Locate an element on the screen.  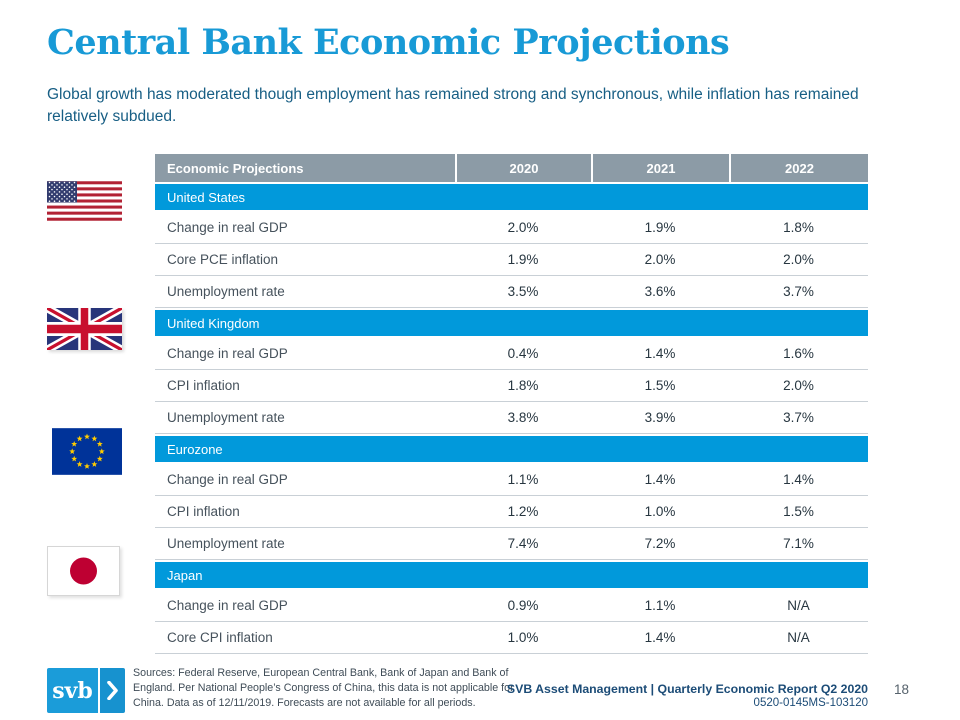
row-value: 3.6% is located at coordinates (660, 291).